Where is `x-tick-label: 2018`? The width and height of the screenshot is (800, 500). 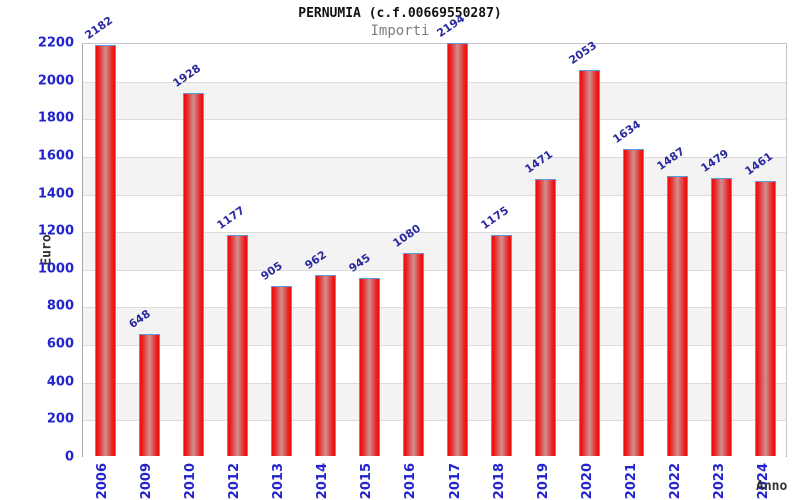
x-tick-label: 2018 is located at coordinates (499, 481).